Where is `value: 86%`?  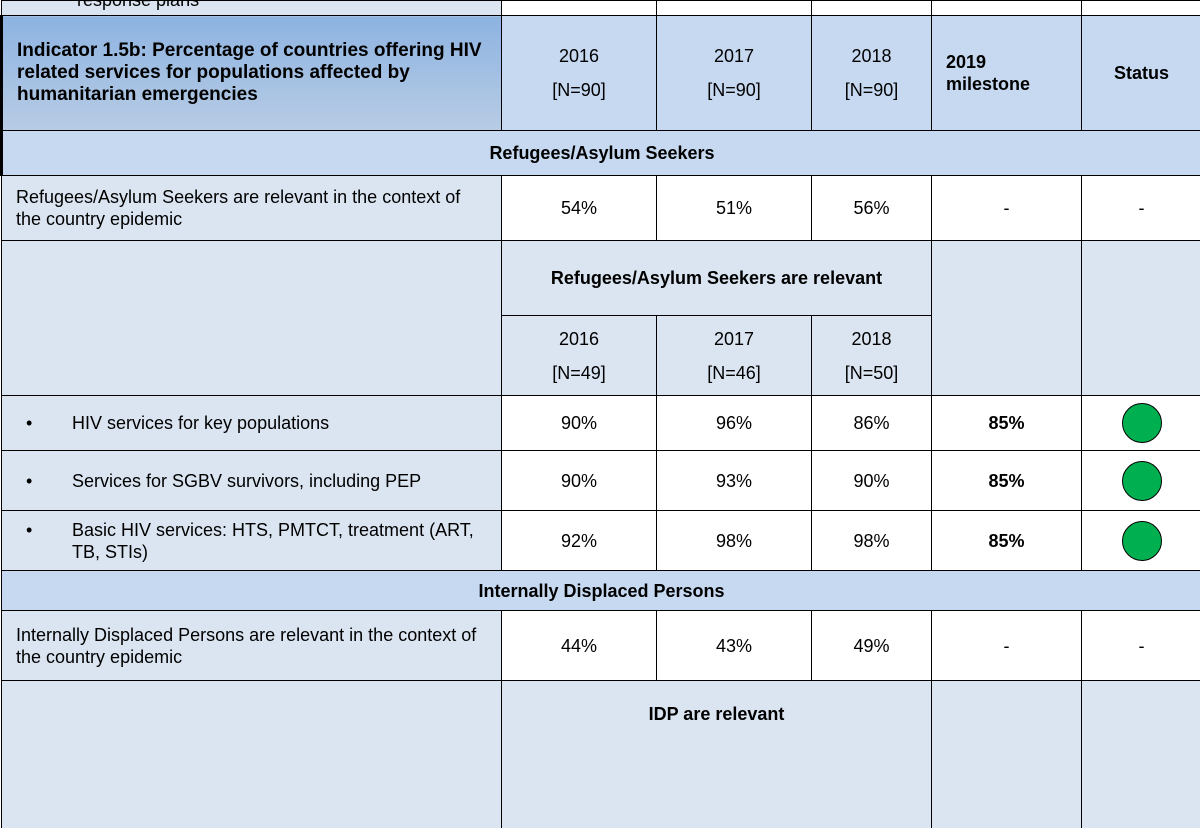 value: 86% is located at coordinates (871, 423).